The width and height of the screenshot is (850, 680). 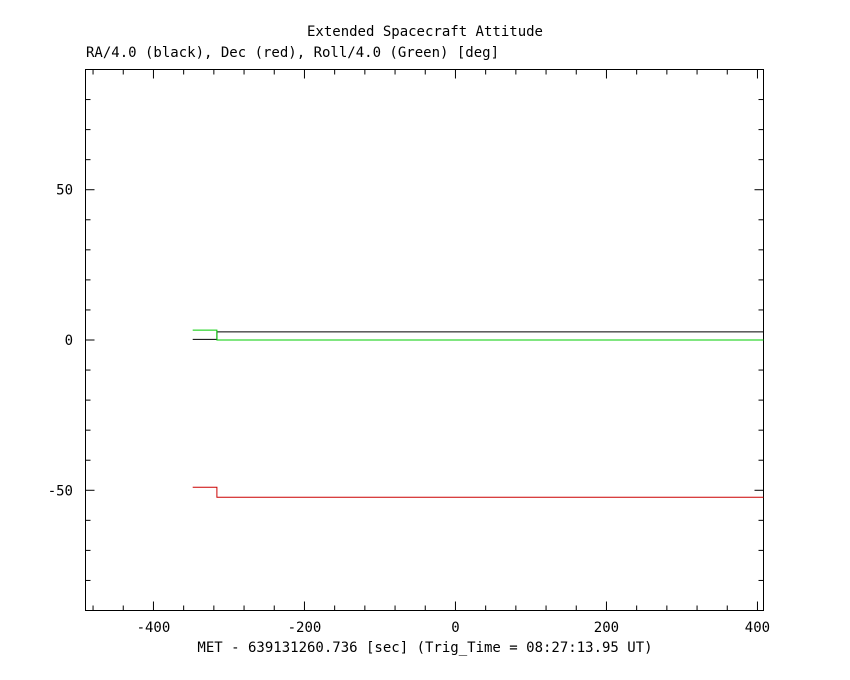 What do you see at coordinates (606, 628) in the screenshot?
I see `x-tick-label: 200` at bounding box center [606, 628].